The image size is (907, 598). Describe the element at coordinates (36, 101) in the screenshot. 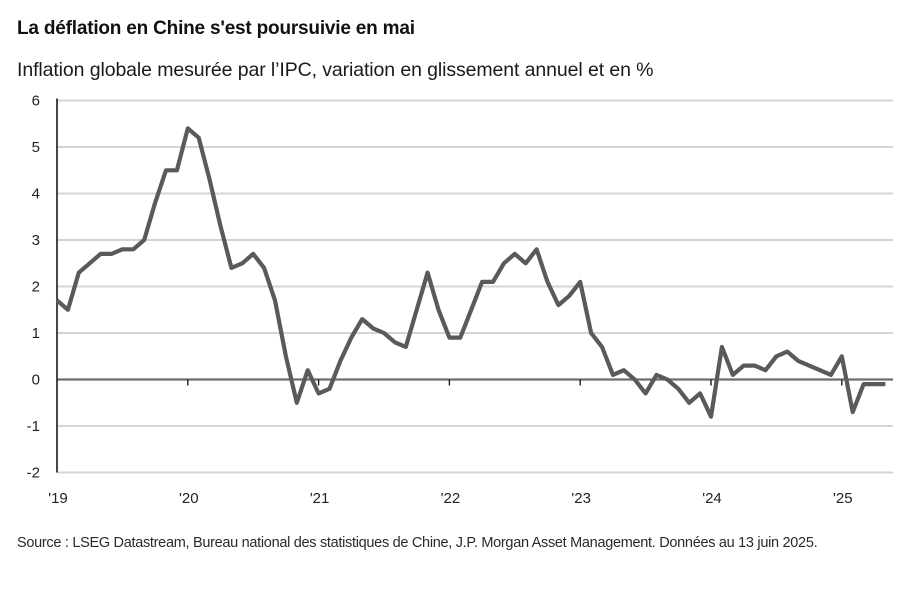

I see `y-tick-label: 6` at that location.